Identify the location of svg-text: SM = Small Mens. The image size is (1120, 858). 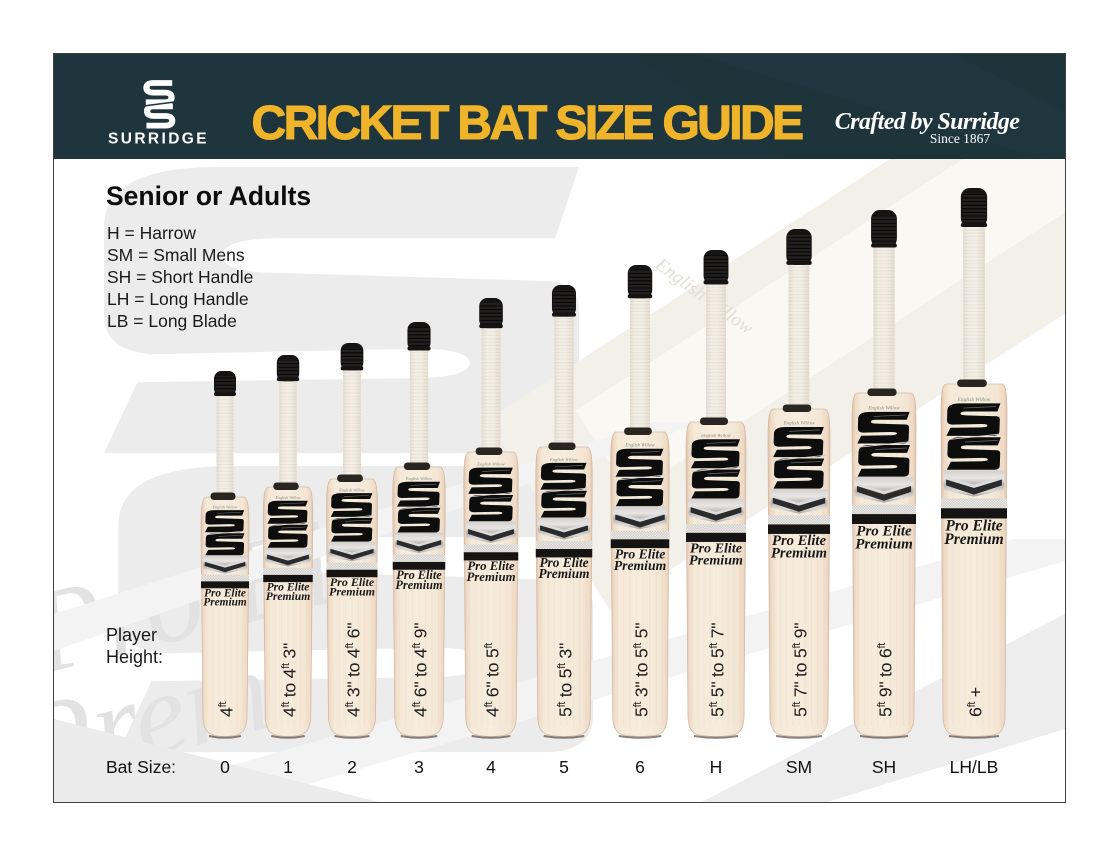
(176, 255).